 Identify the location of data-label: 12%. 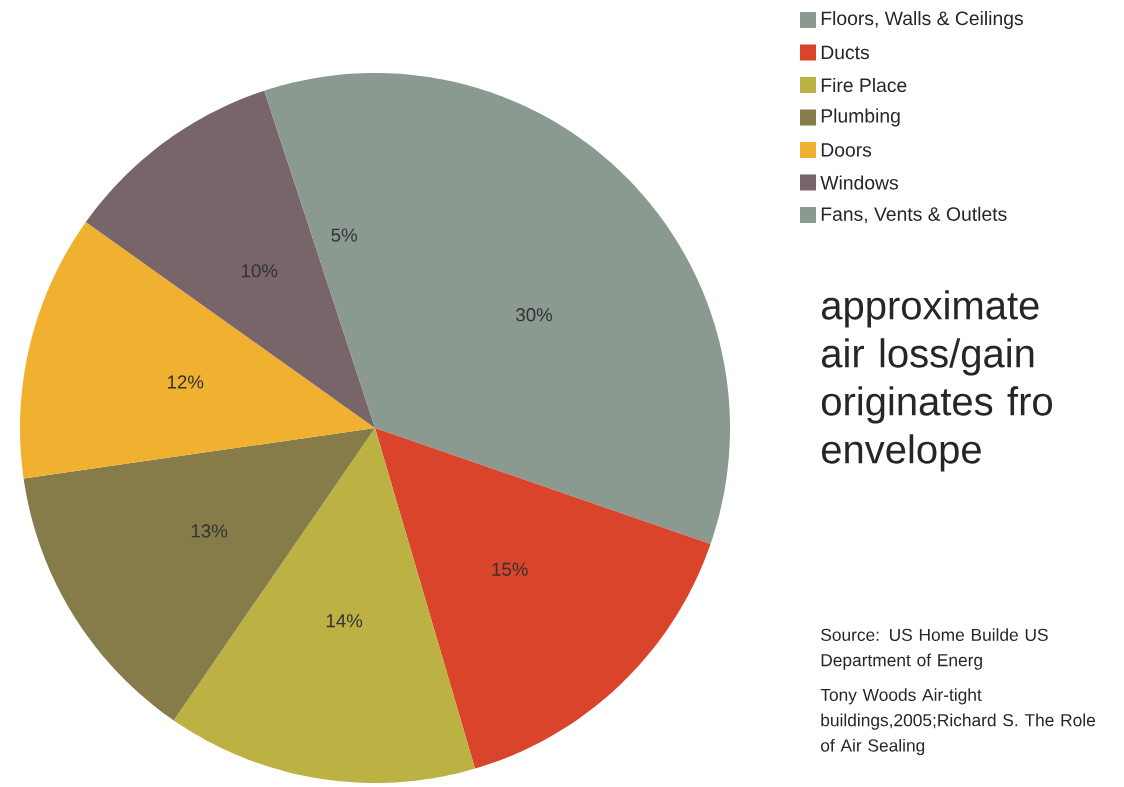
(186, 382).